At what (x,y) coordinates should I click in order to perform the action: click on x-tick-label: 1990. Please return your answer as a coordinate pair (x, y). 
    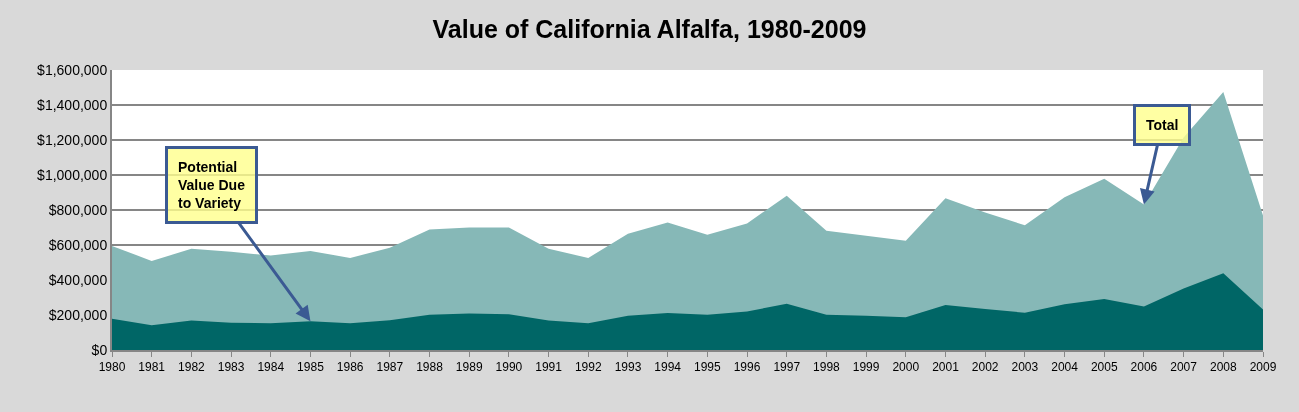
    Looking at the image, I should click on (509, 367).